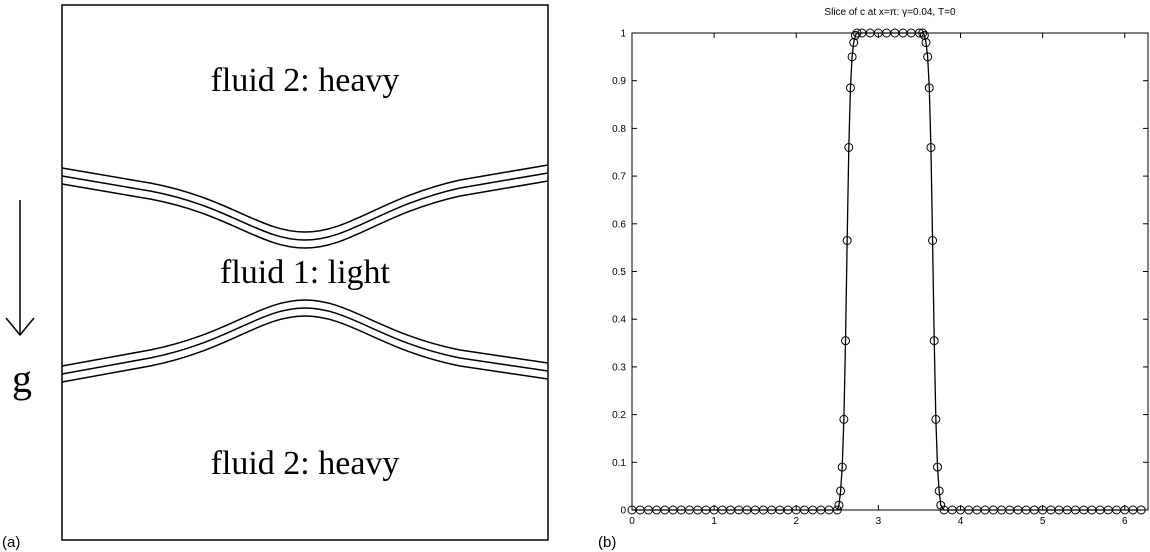 This screenshot has height=552, width=1150. What do you see at coordinates (961, 521) in the screenshot?
I see `x-tick-label: 4` at bounding box center [961, 521].